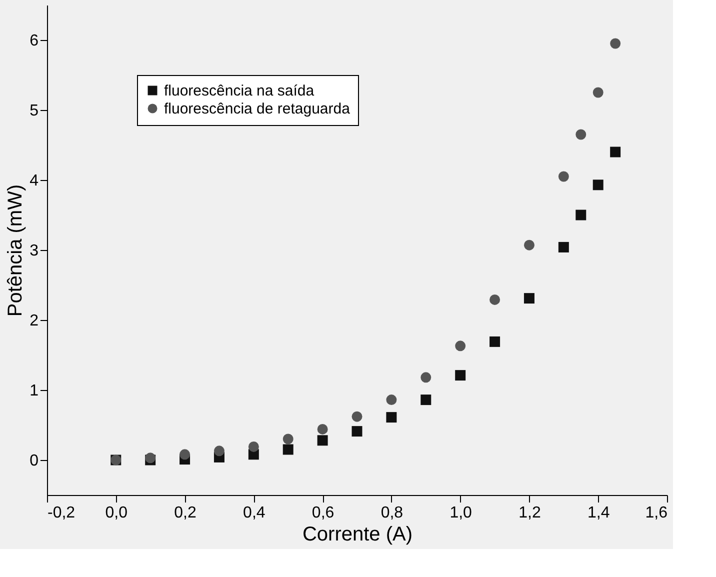  Describe the element at coordinates (62, 513) in the screenshot. I see `x-tick-label: -0,2` at that location.